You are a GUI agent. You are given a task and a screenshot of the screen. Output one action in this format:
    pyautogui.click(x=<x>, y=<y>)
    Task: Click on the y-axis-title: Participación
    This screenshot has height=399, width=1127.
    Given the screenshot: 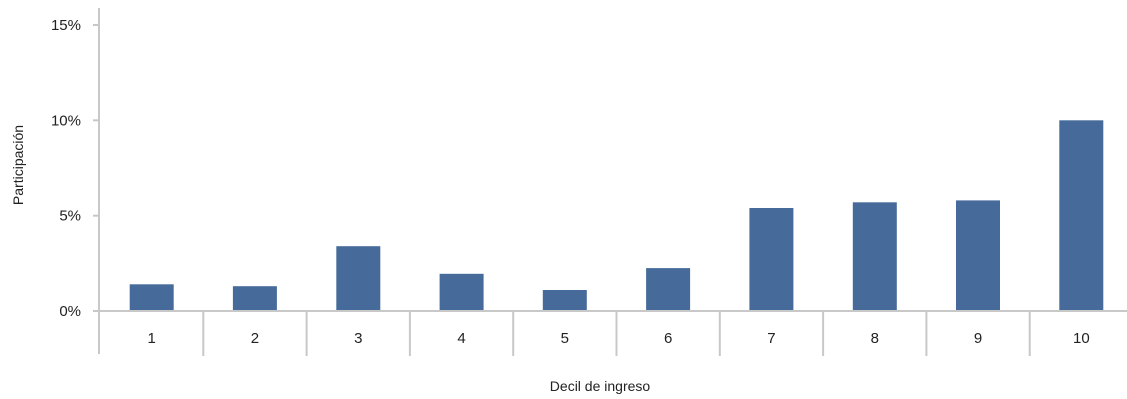 What is the action you would take?
    pyautogui.click(x=18, y=165)
    